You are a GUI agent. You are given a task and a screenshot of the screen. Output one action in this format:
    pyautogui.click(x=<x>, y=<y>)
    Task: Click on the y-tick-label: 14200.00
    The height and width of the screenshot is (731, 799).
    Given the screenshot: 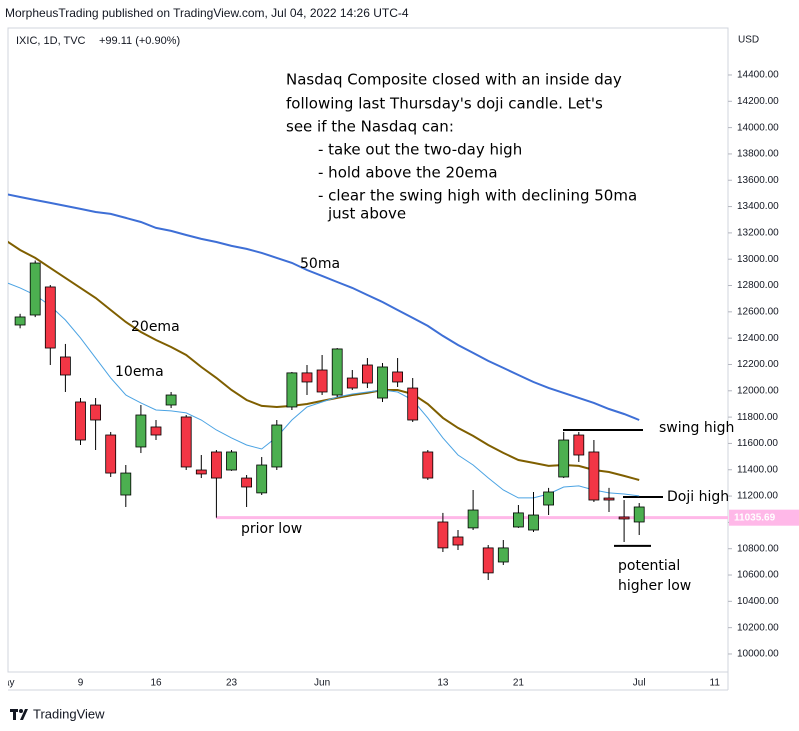 What is the action you would take?
    pyautogui.click(x=758, y=101)
    